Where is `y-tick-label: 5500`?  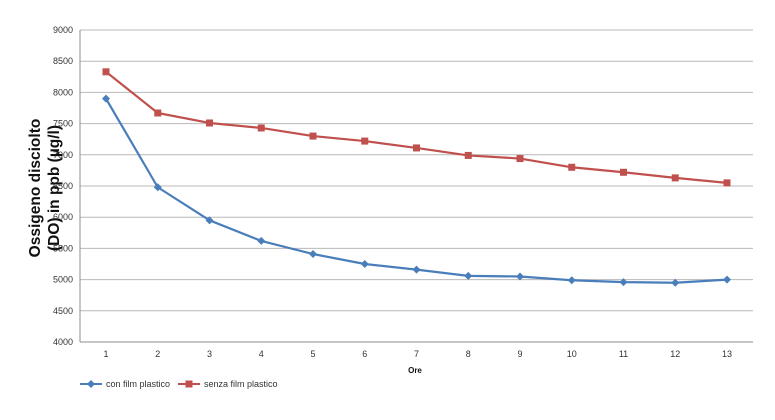
y-tick-label: 5500 is located at coordinates (63, 248).